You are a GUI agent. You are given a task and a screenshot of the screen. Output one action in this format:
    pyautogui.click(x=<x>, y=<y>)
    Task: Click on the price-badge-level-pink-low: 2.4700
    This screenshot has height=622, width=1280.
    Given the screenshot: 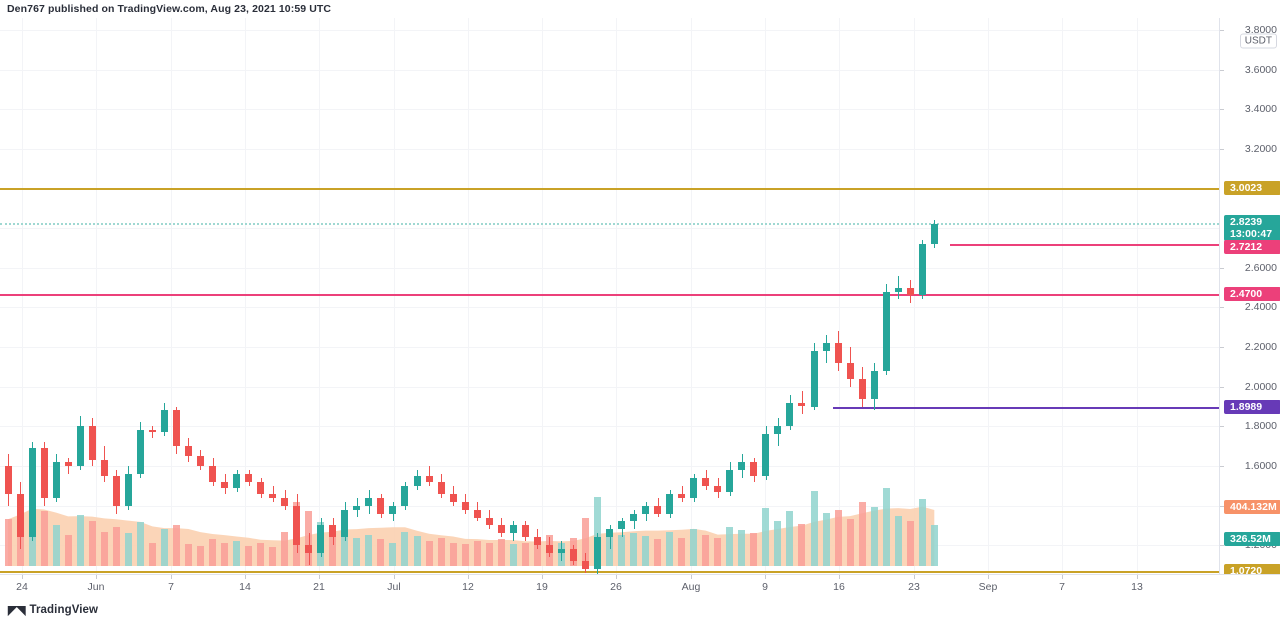 What is the action you would take?
    pyautogui.click(x=1252, y=293)
    